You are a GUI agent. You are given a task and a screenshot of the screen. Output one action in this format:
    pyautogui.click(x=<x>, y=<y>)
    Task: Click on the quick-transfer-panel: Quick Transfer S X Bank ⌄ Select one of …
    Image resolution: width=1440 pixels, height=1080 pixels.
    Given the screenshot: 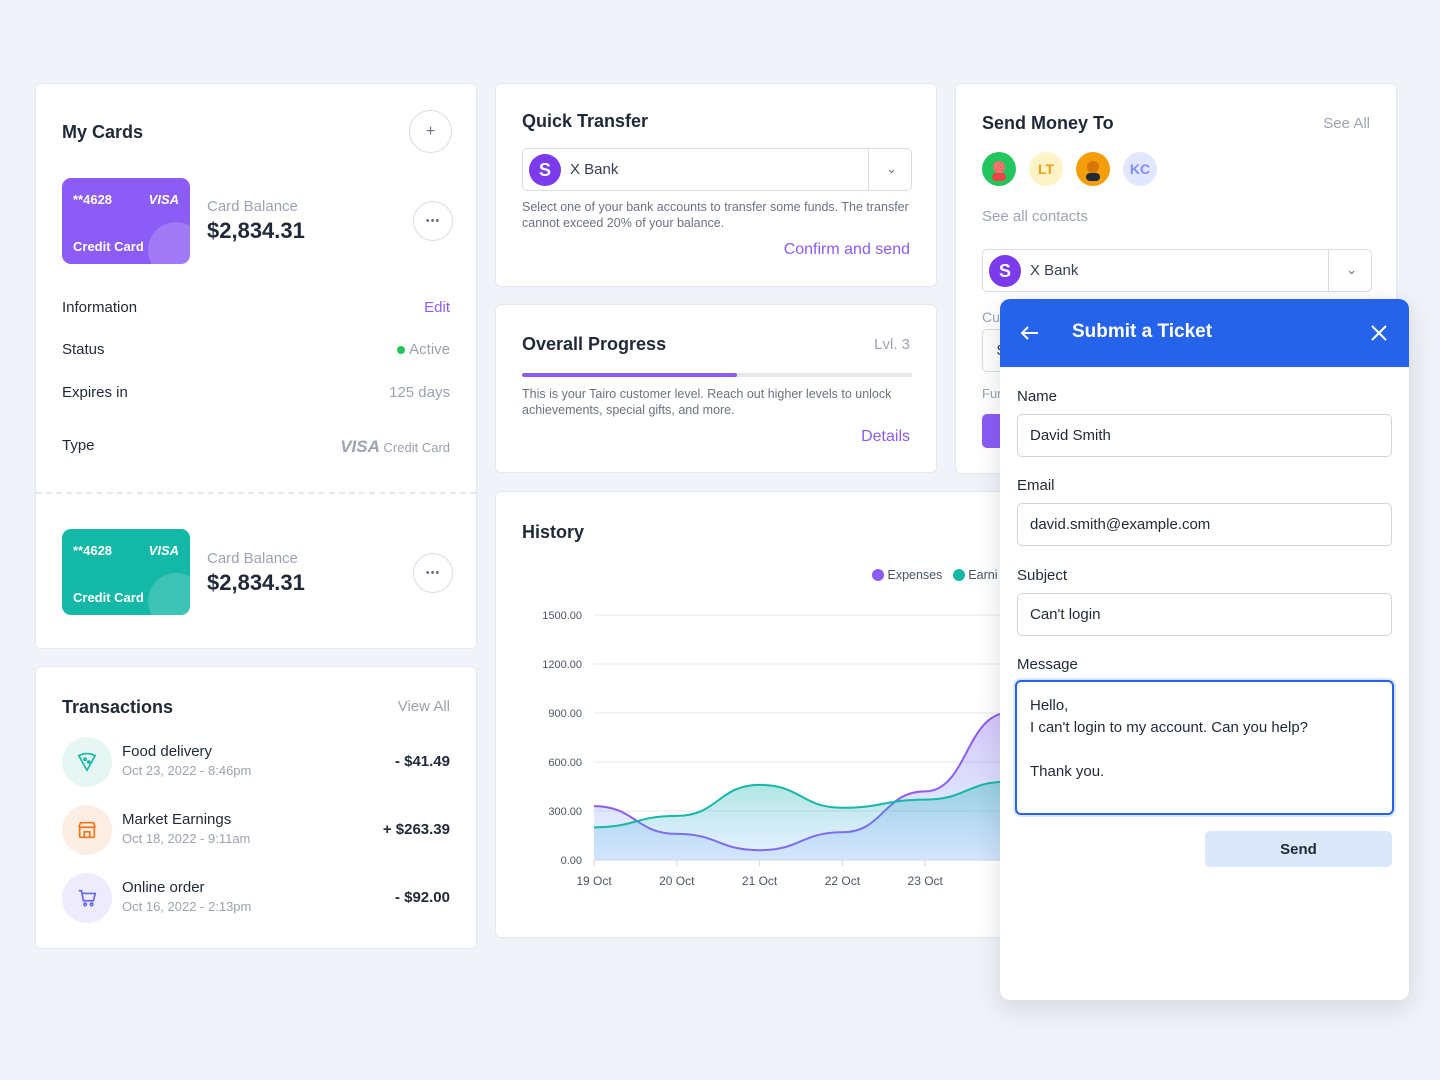 What is the action you would take?
    pyautogui.click(x=716, y=185)
    